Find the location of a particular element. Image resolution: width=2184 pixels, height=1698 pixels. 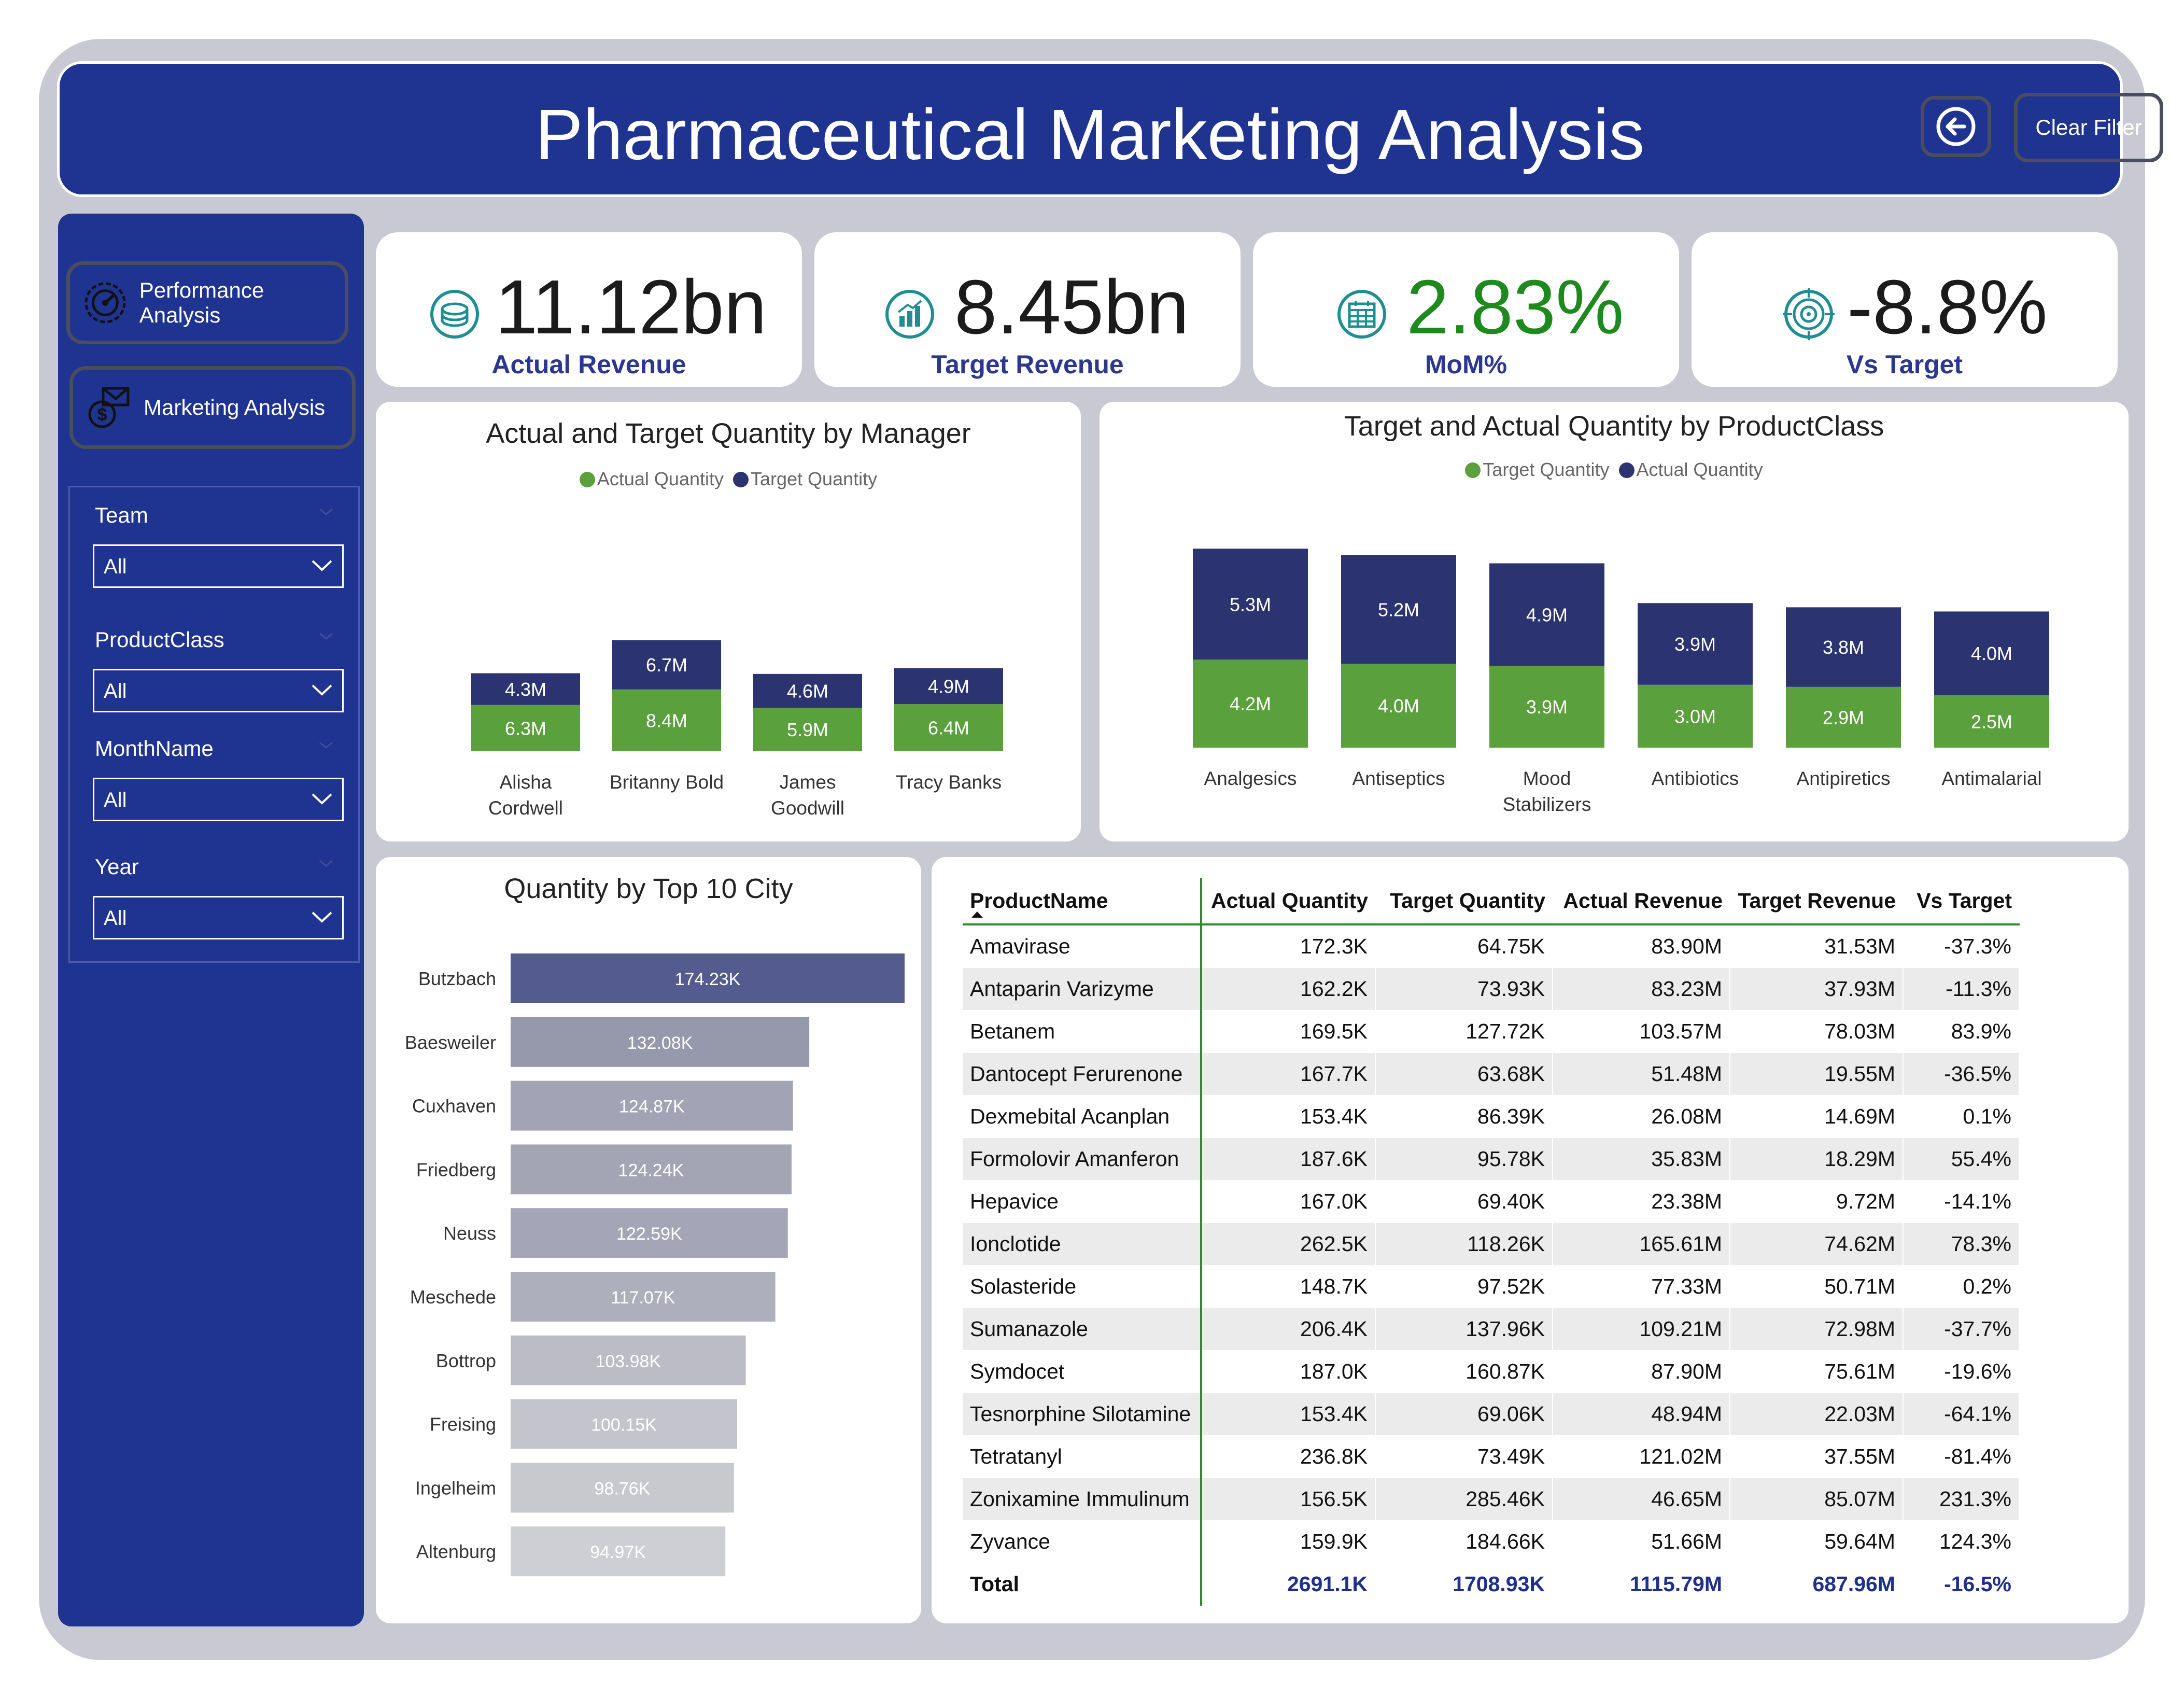

column-header: Actual Quantity is located at coordinates (1288, 901).